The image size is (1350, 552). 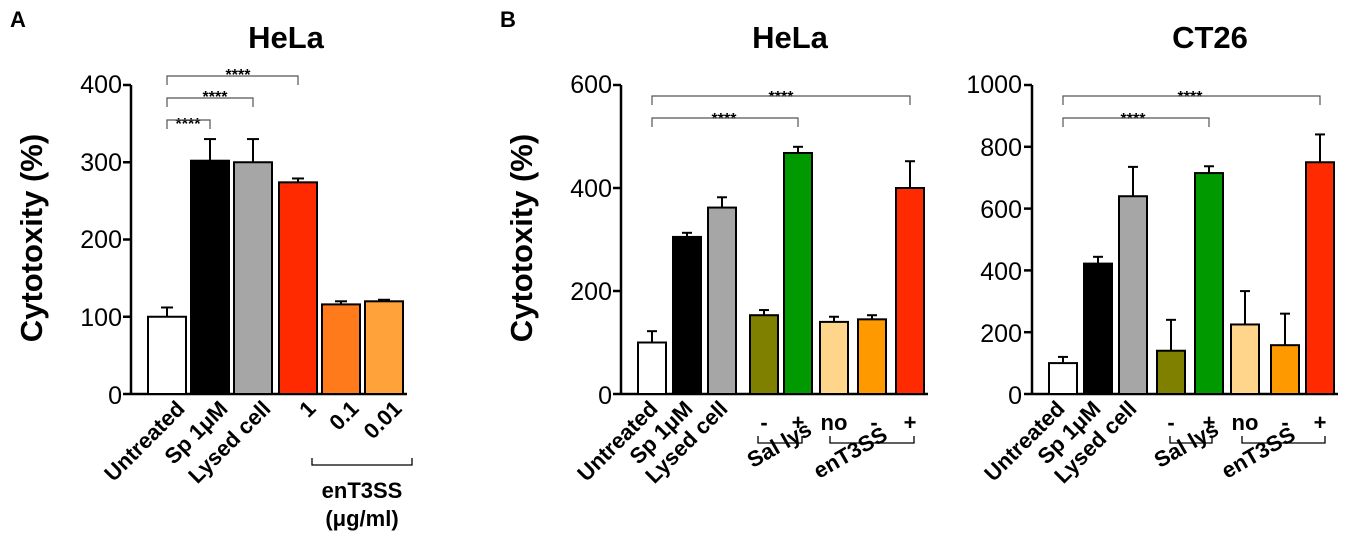 I want to click on y-tick-label: 1000, so click(x=994, y=85).